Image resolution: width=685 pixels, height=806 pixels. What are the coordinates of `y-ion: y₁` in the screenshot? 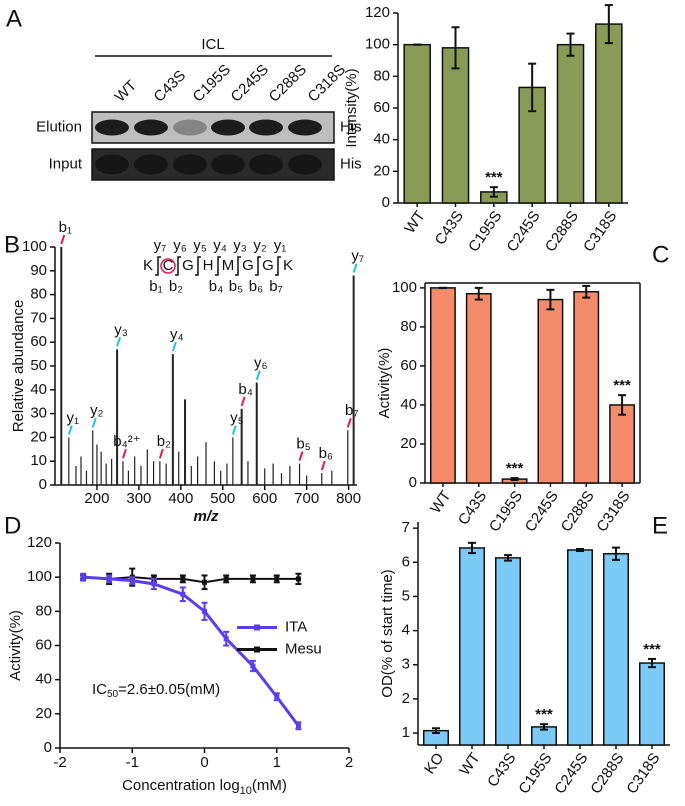 It's located at (280, 245).